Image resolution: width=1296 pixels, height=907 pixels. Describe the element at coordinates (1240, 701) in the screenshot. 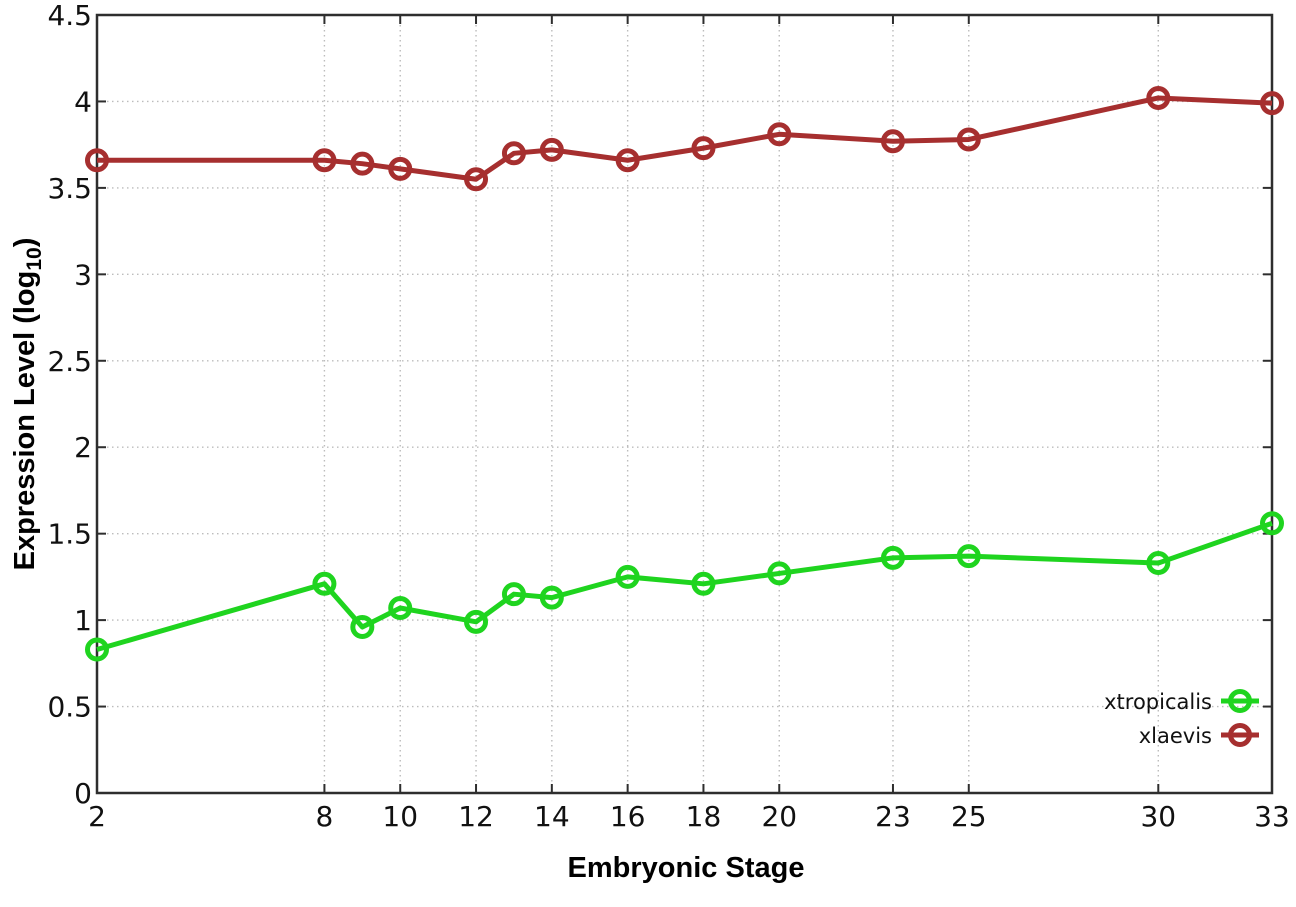

I see `legend-marker-xtropicalis` at that location.